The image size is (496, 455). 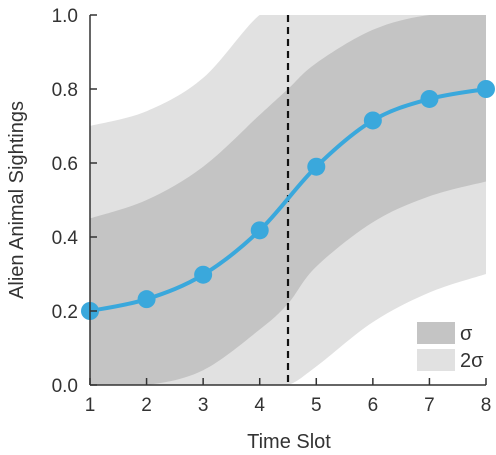 I want to click on y-axis-title: Alien Animal Sightings, so click(x=17, y=200).